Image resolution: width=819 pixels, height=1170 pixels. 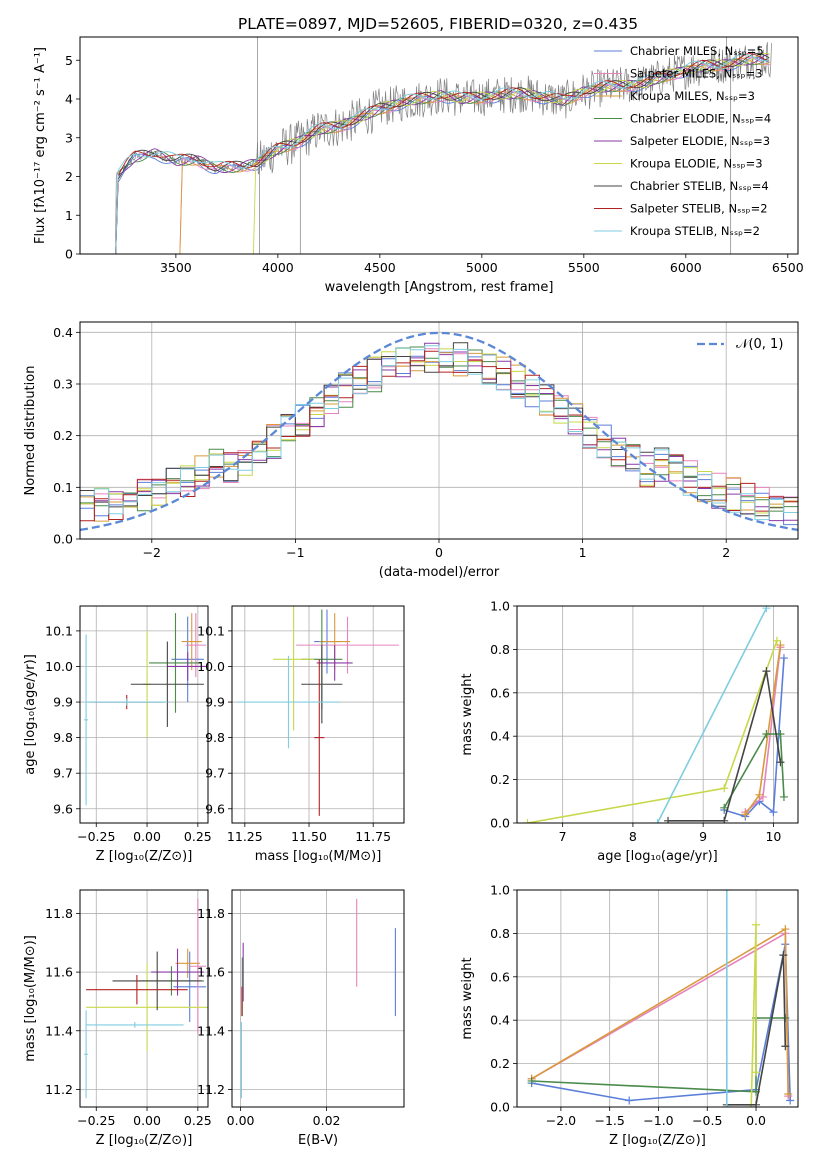 What do you see at coordinates (703, 836) in the screenshot?
I see `x-tick-label: 9` at bounding box center [703, 836].